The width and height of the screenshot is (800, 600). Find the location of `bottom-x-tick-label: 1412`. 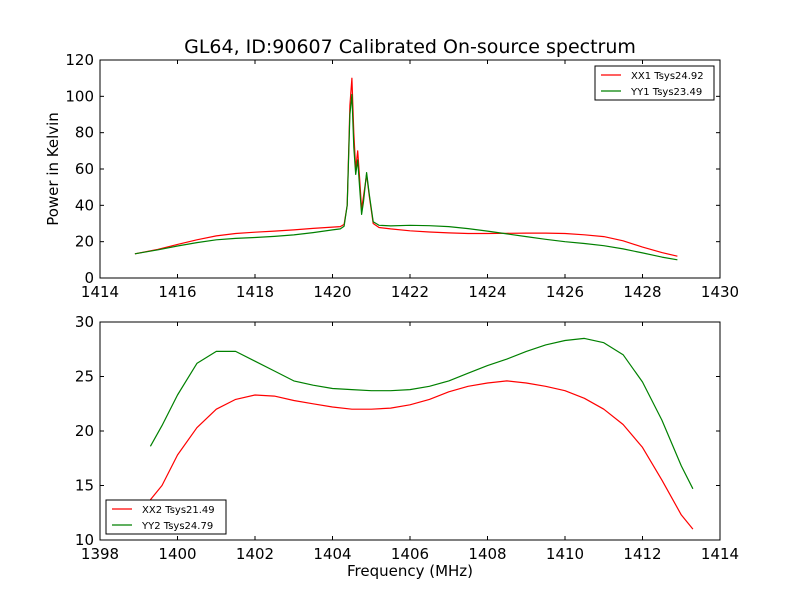

bottom-x-tick-label: 1412 is located at coordinates (642, 554).